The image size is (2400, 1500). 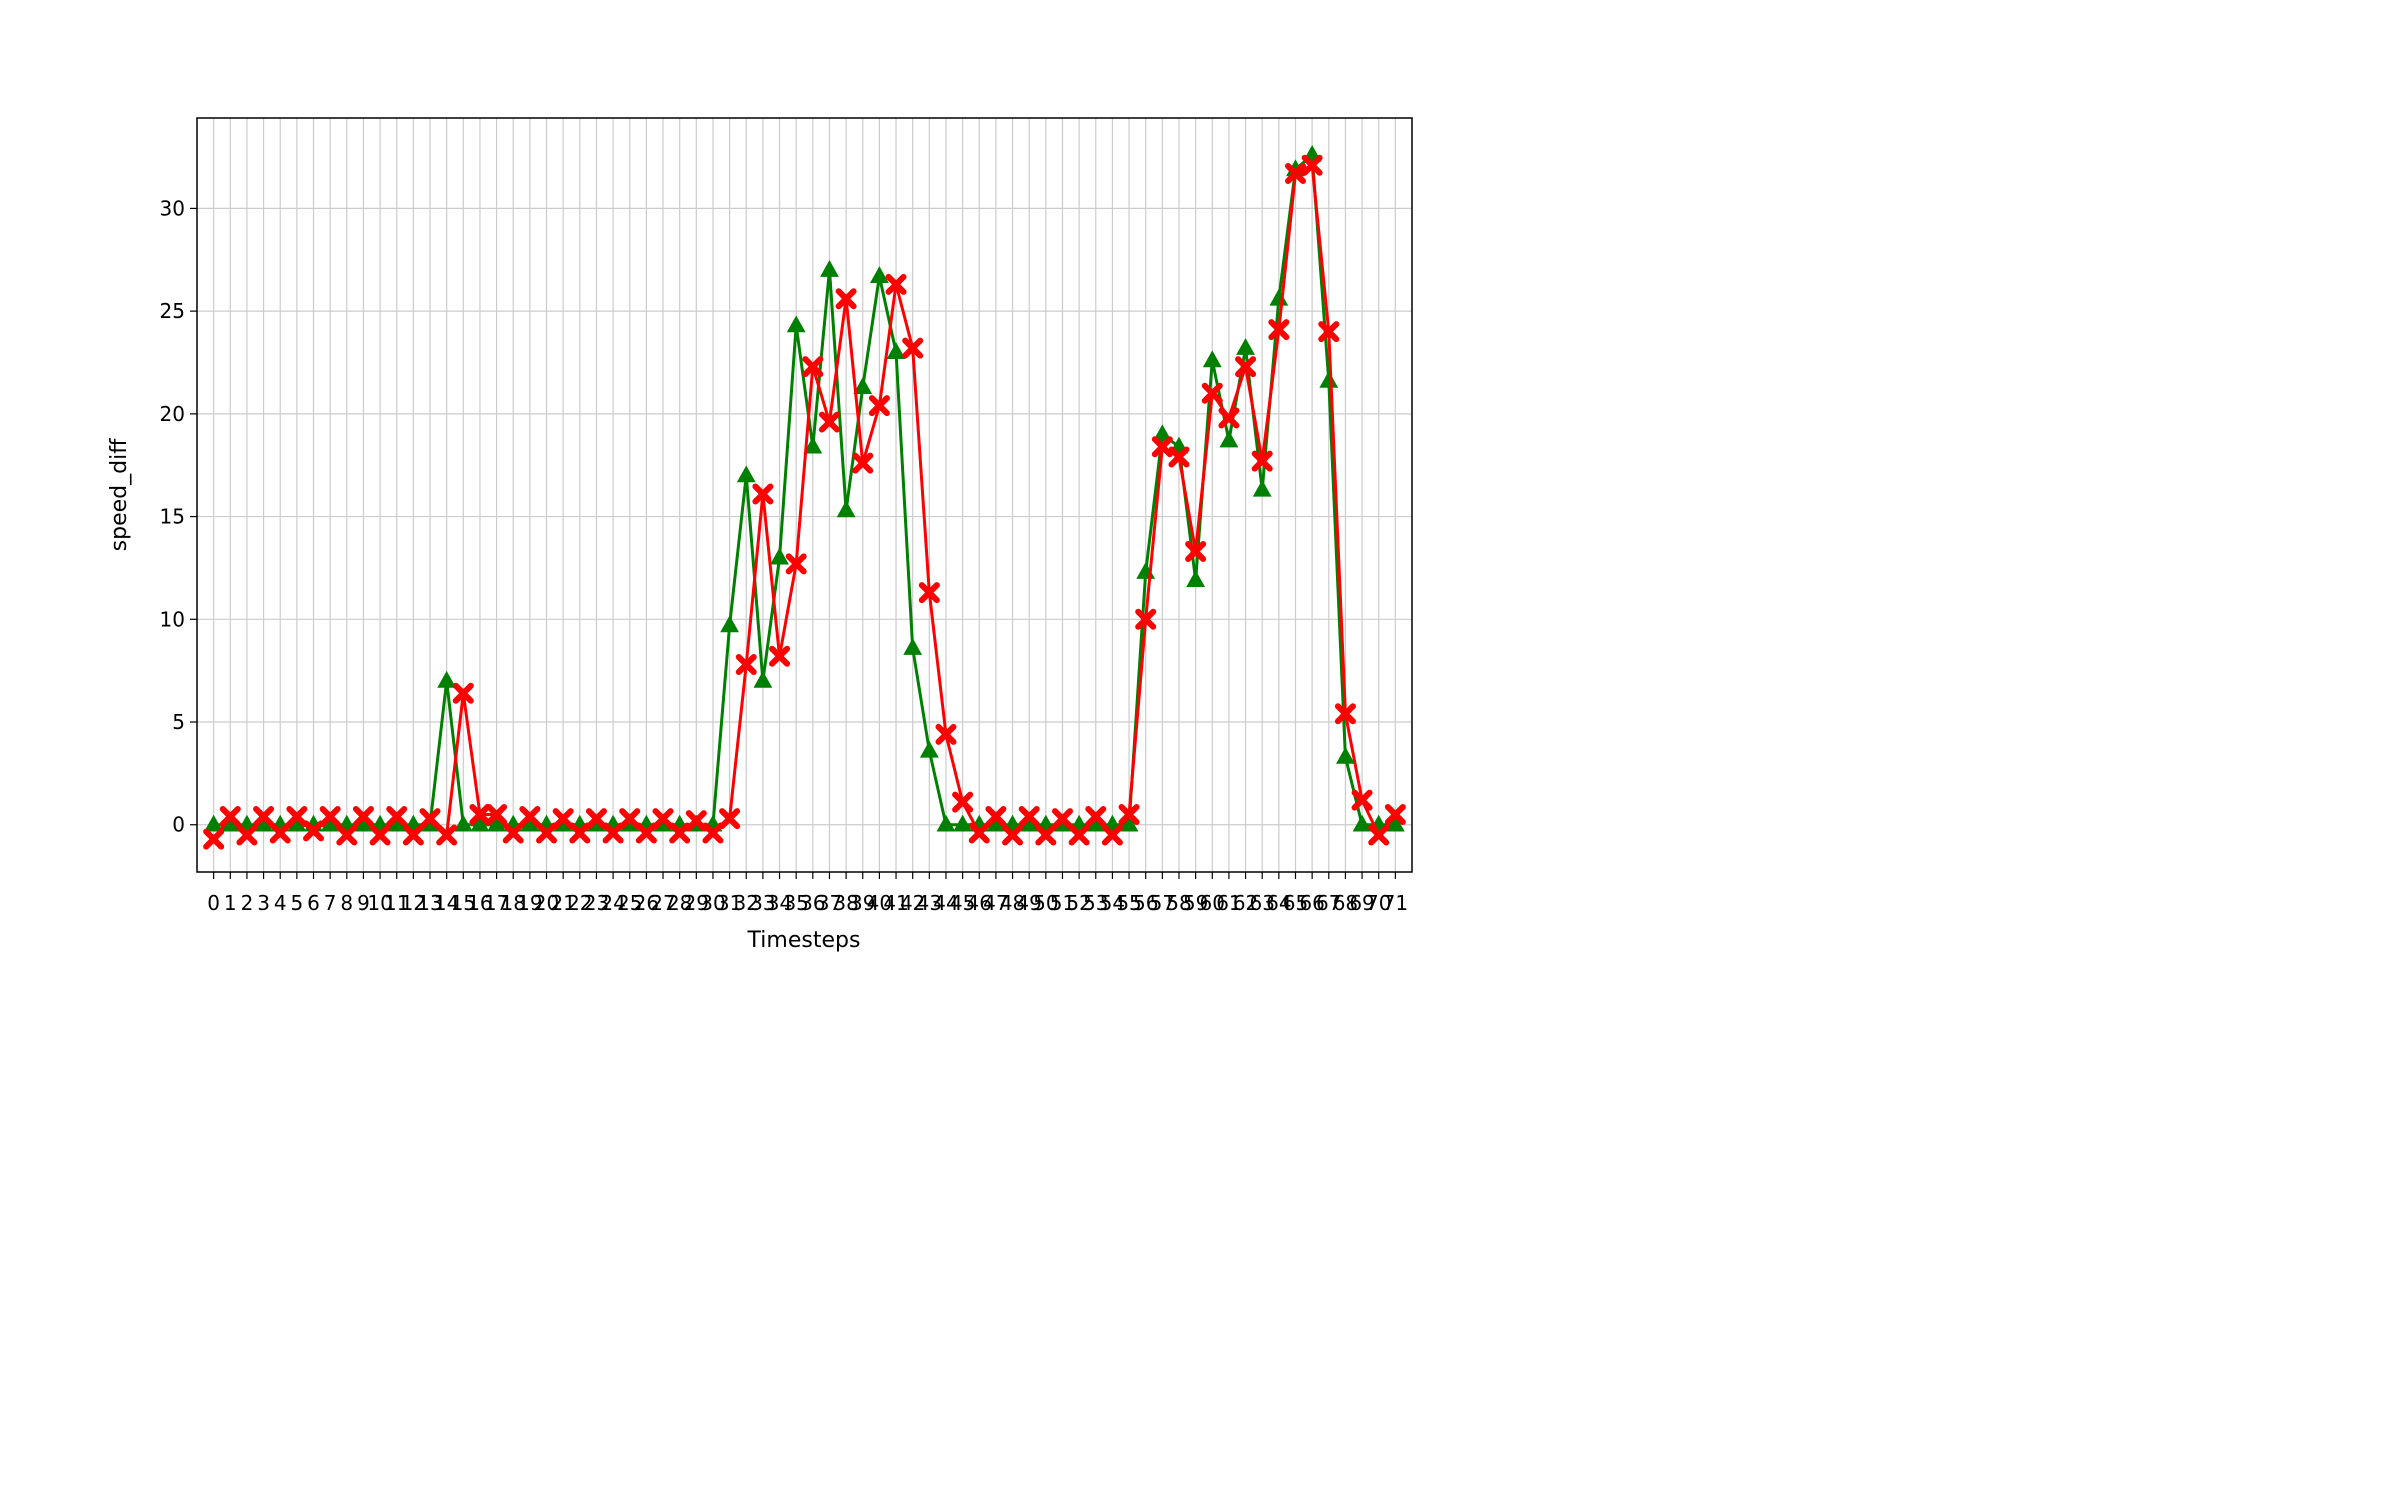 What do you see at coordinates (446, 903) in the screenshot?
I see `x-tick-label: 14` at bounding box center [446, 903].